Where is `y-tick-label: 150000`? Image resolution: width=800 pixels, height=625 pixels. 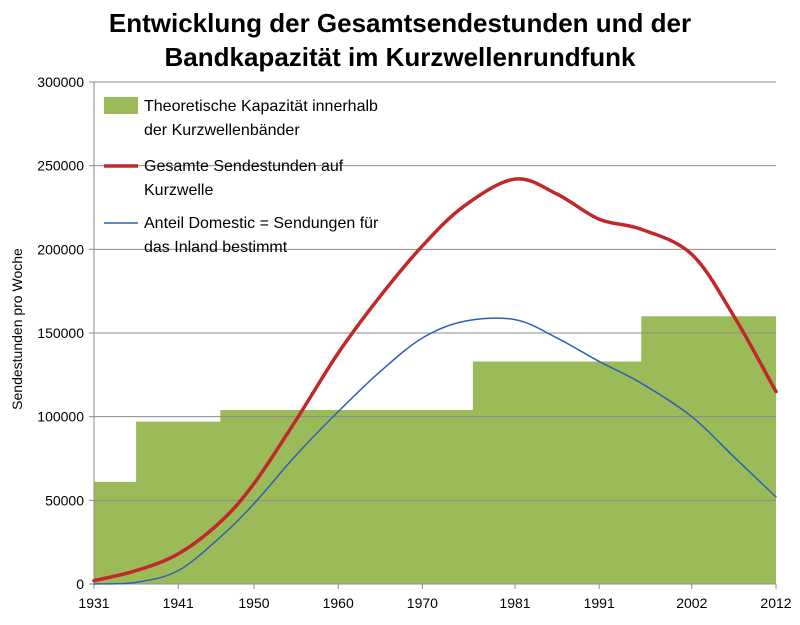
y-tick-label: 150000 is located at coordinates (60, 333).